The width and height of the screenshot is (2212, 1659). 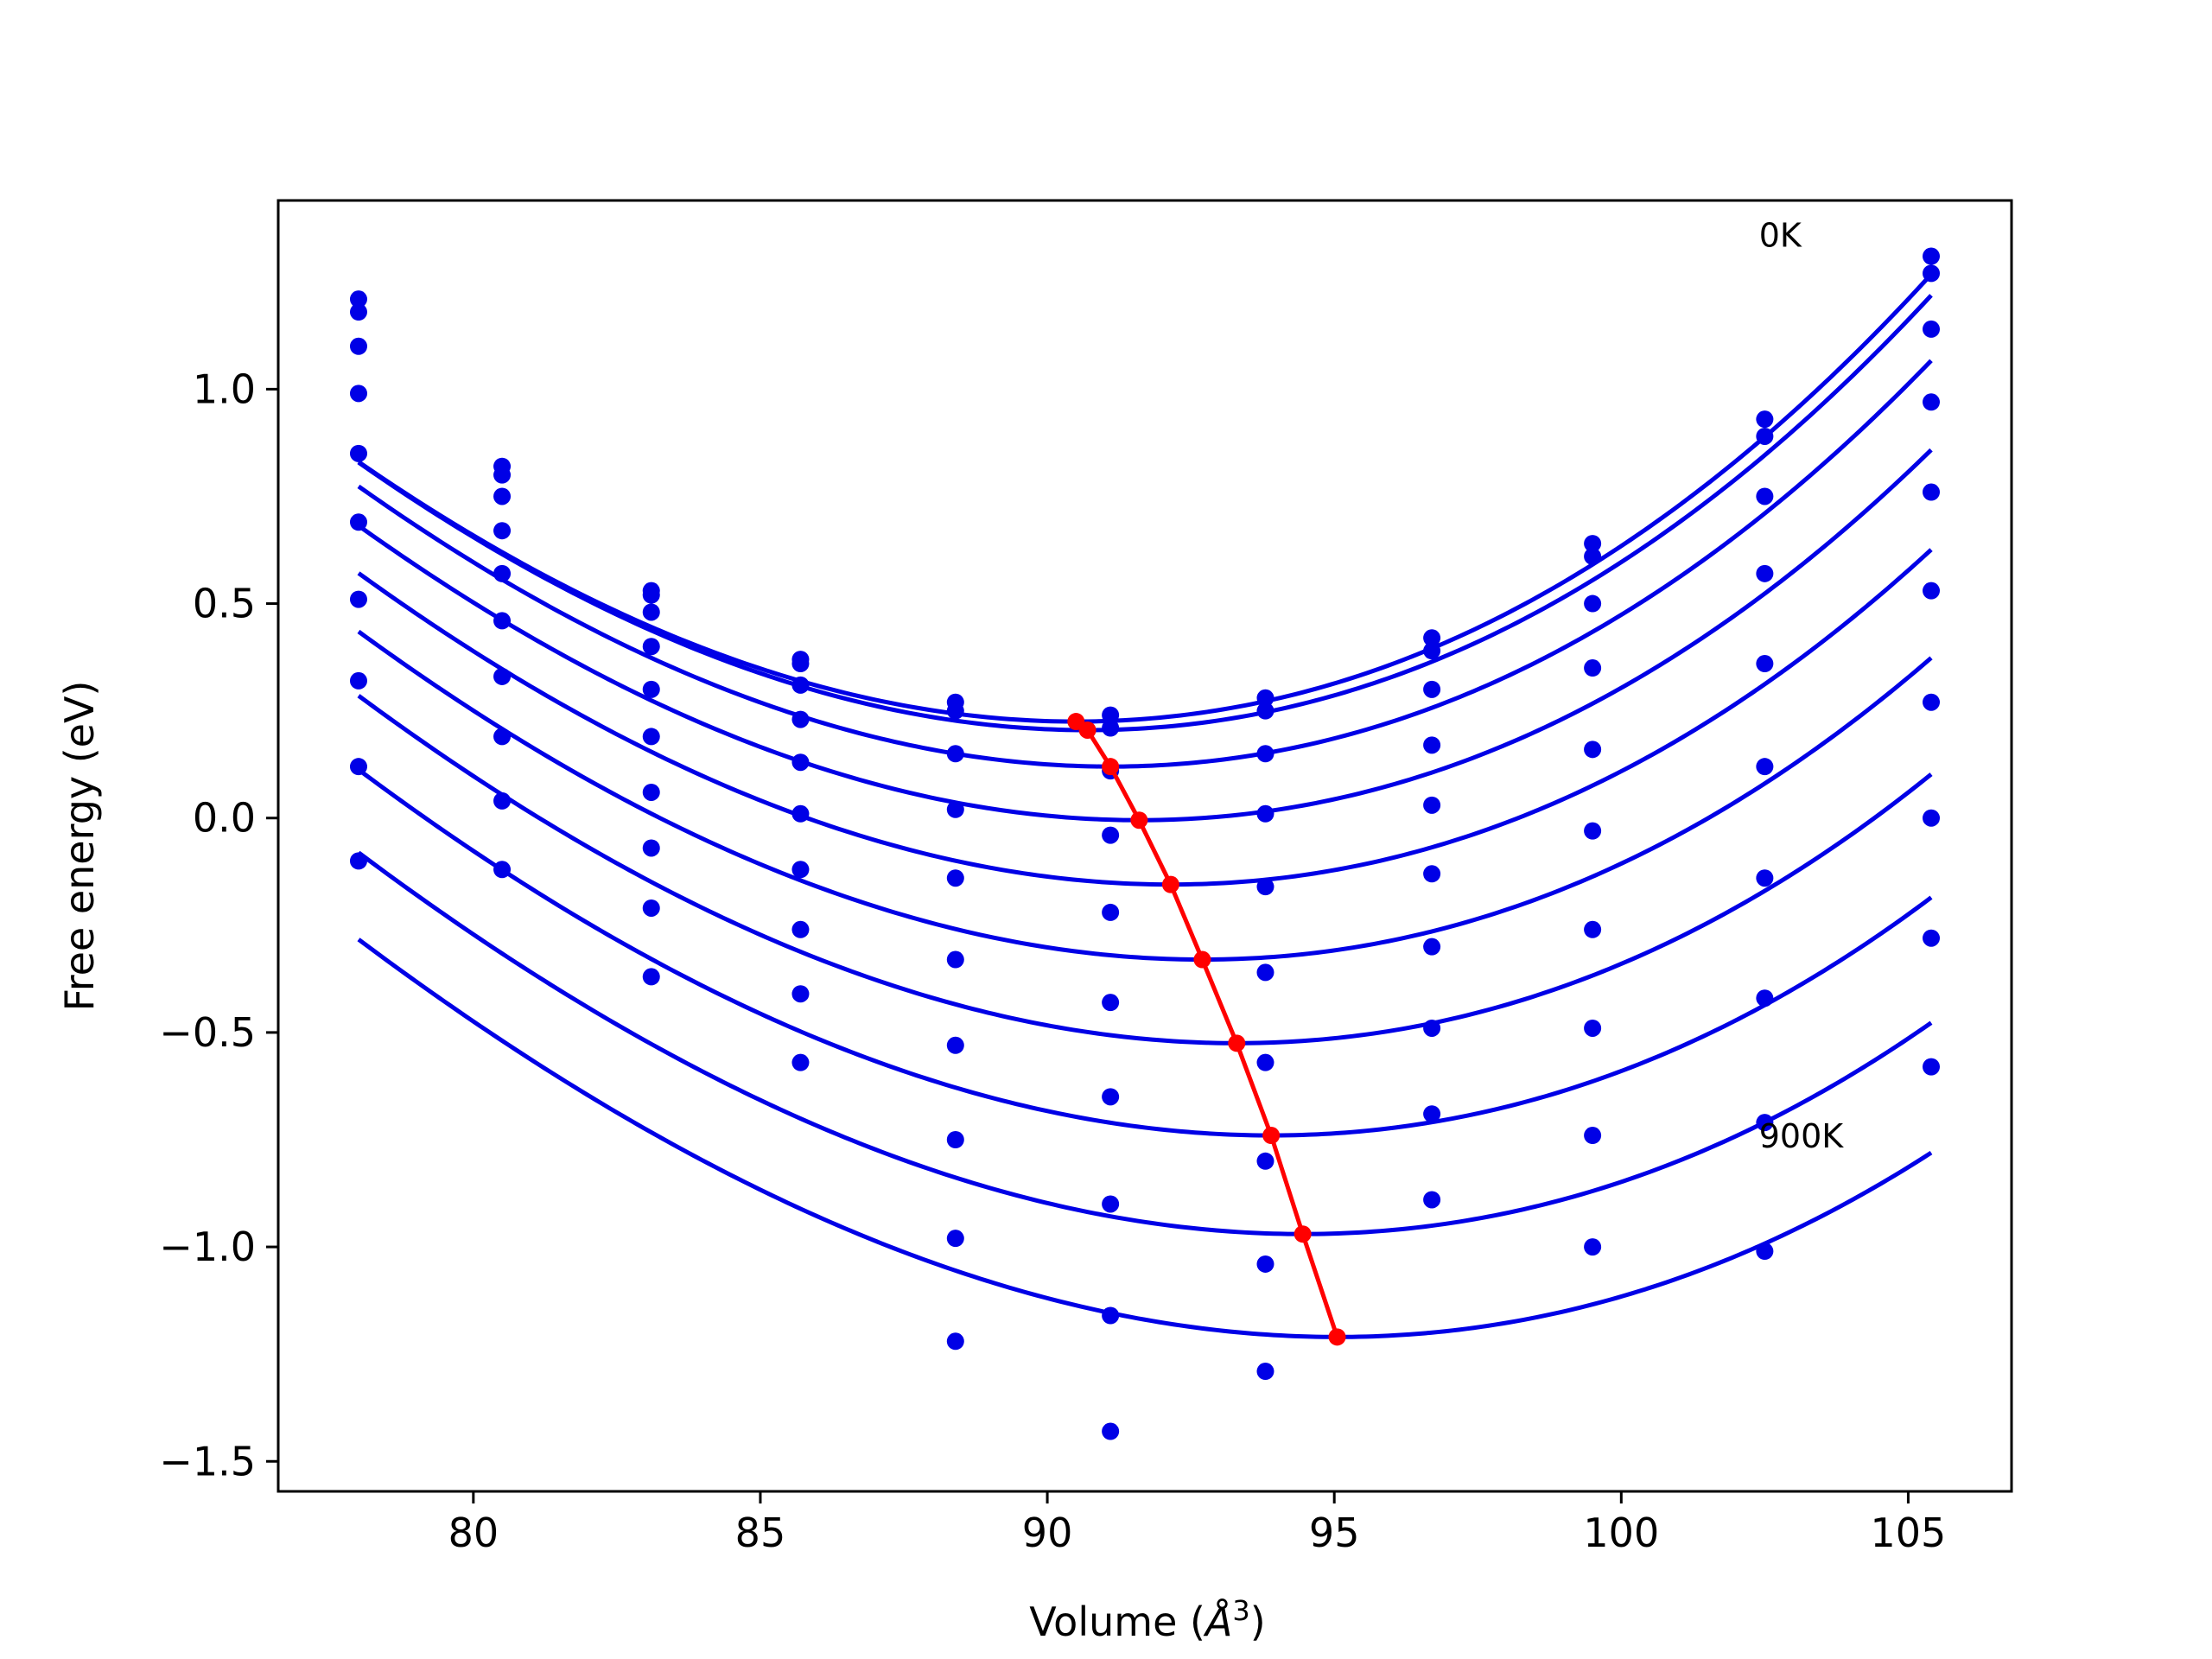 What do you see at coordinates (1802, 686) in the screenshot?
I see `annotations: 0K 900K` at bounding box center [1802, 686].